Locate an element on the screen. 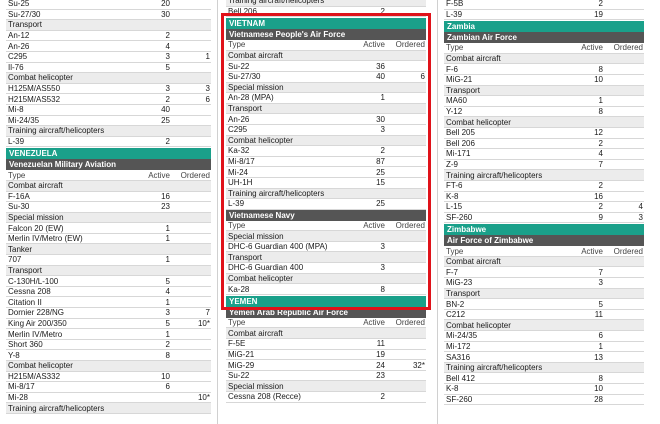 Image resolution: width=660 pixels, height=424 pixels. table-row: MA60 1 is located at coordinates (544, 101).